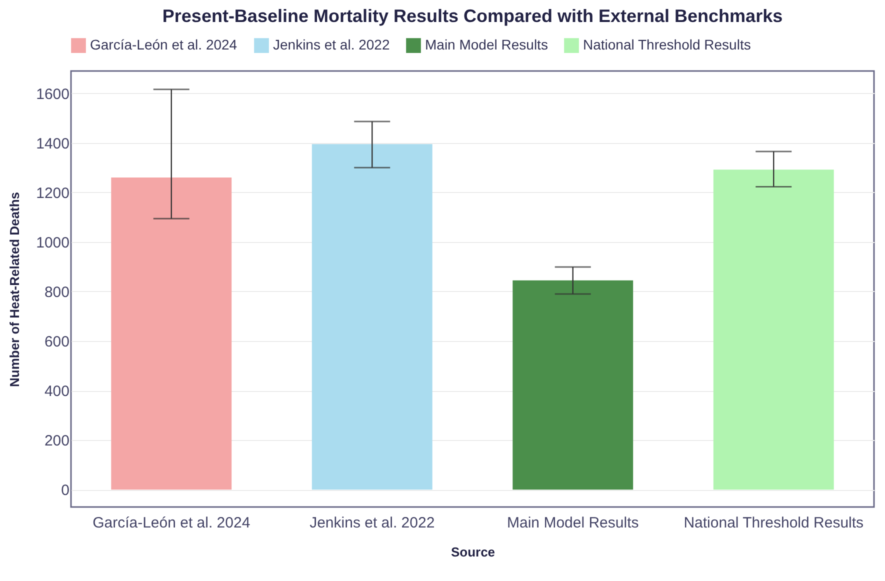 This screenshot has height=581, width=885. I want to click on x-tick-label: García-León et al. 2024, so click(171, 523).